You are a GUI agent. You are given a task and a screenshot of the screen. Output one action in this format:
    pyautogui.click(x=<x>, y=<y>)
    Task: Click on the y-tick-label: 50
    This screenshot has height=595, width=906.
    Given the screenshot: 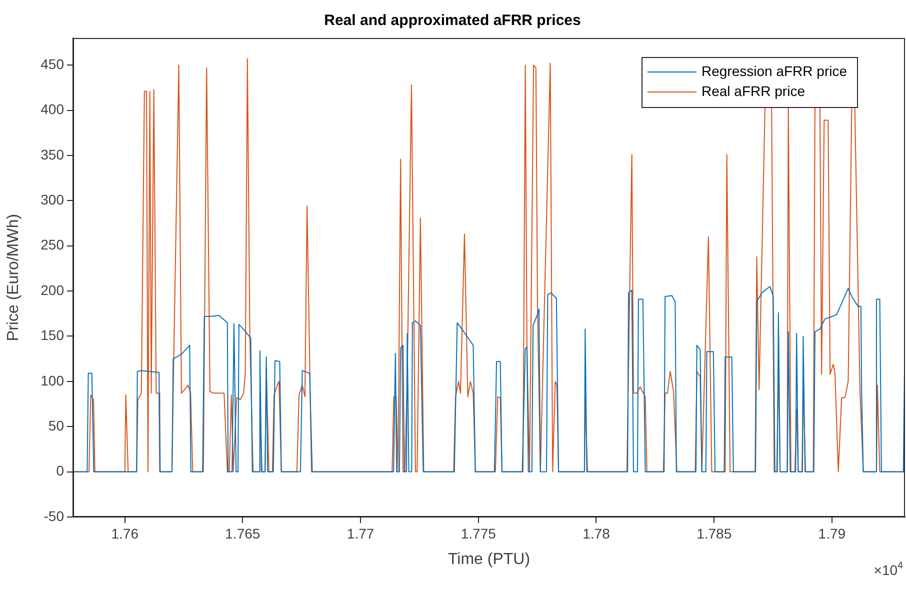 What is the action you would take?
    pyautogui.click(x=56, y=425)
    